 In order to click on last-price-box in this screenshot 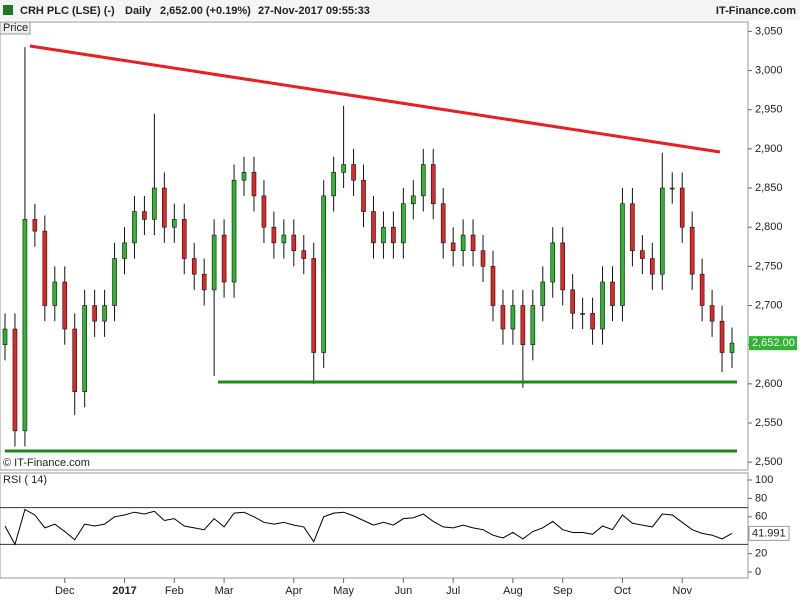, I will do `click(773, 343)`.